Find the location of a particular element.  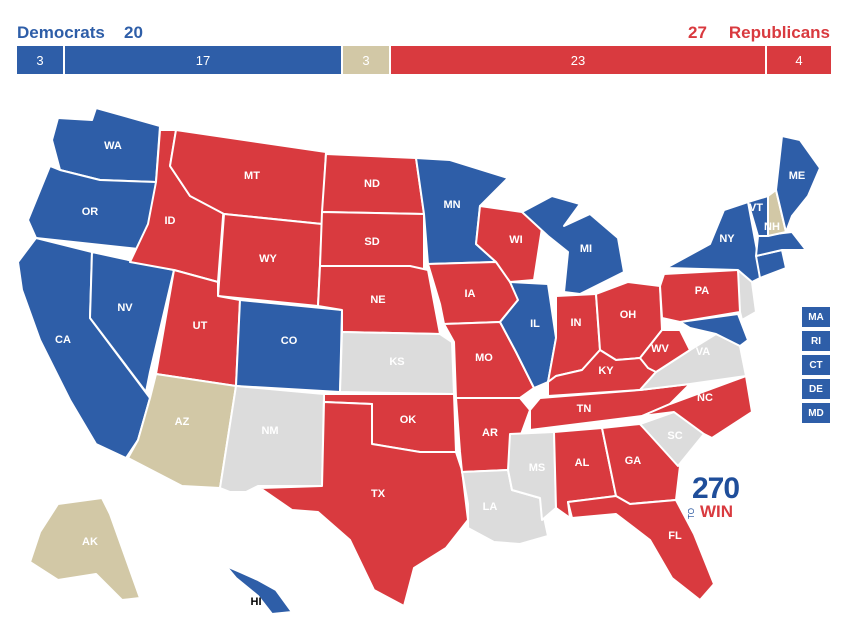

label-al: AL is located at coordinates (582, 463).